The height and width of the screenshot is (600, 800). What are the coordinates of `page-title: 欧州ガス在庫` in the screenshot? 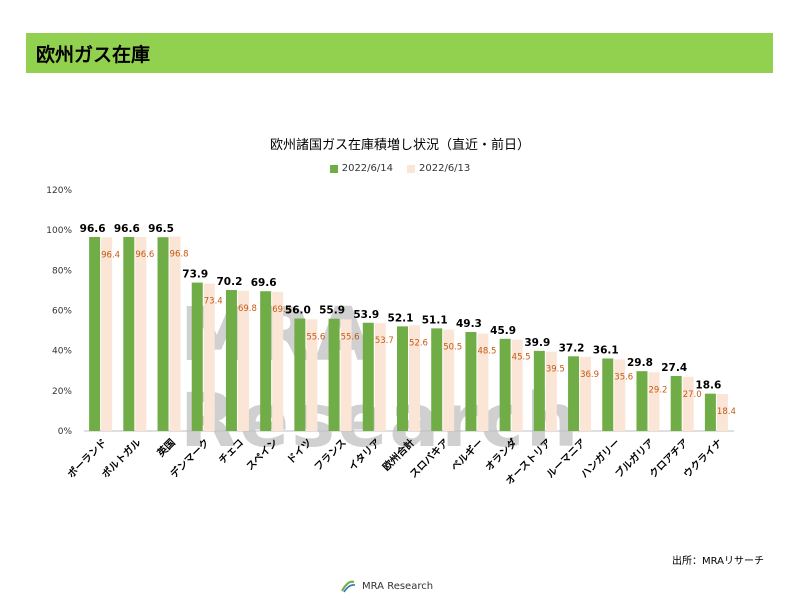 It's located at (93, 55).